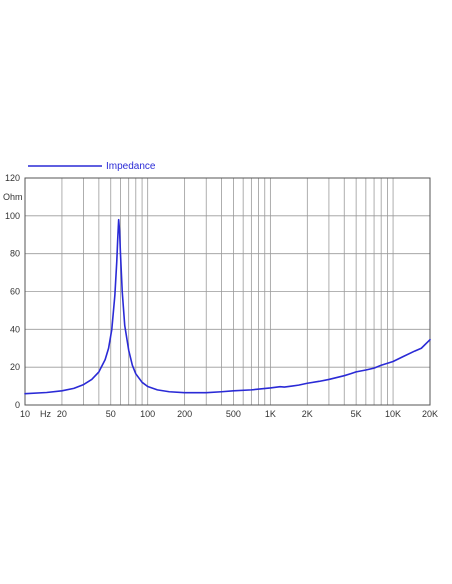  Describe the element at coordinates (307, 414) in the screenshot. I see `x-tick-label: 2K` at that location.